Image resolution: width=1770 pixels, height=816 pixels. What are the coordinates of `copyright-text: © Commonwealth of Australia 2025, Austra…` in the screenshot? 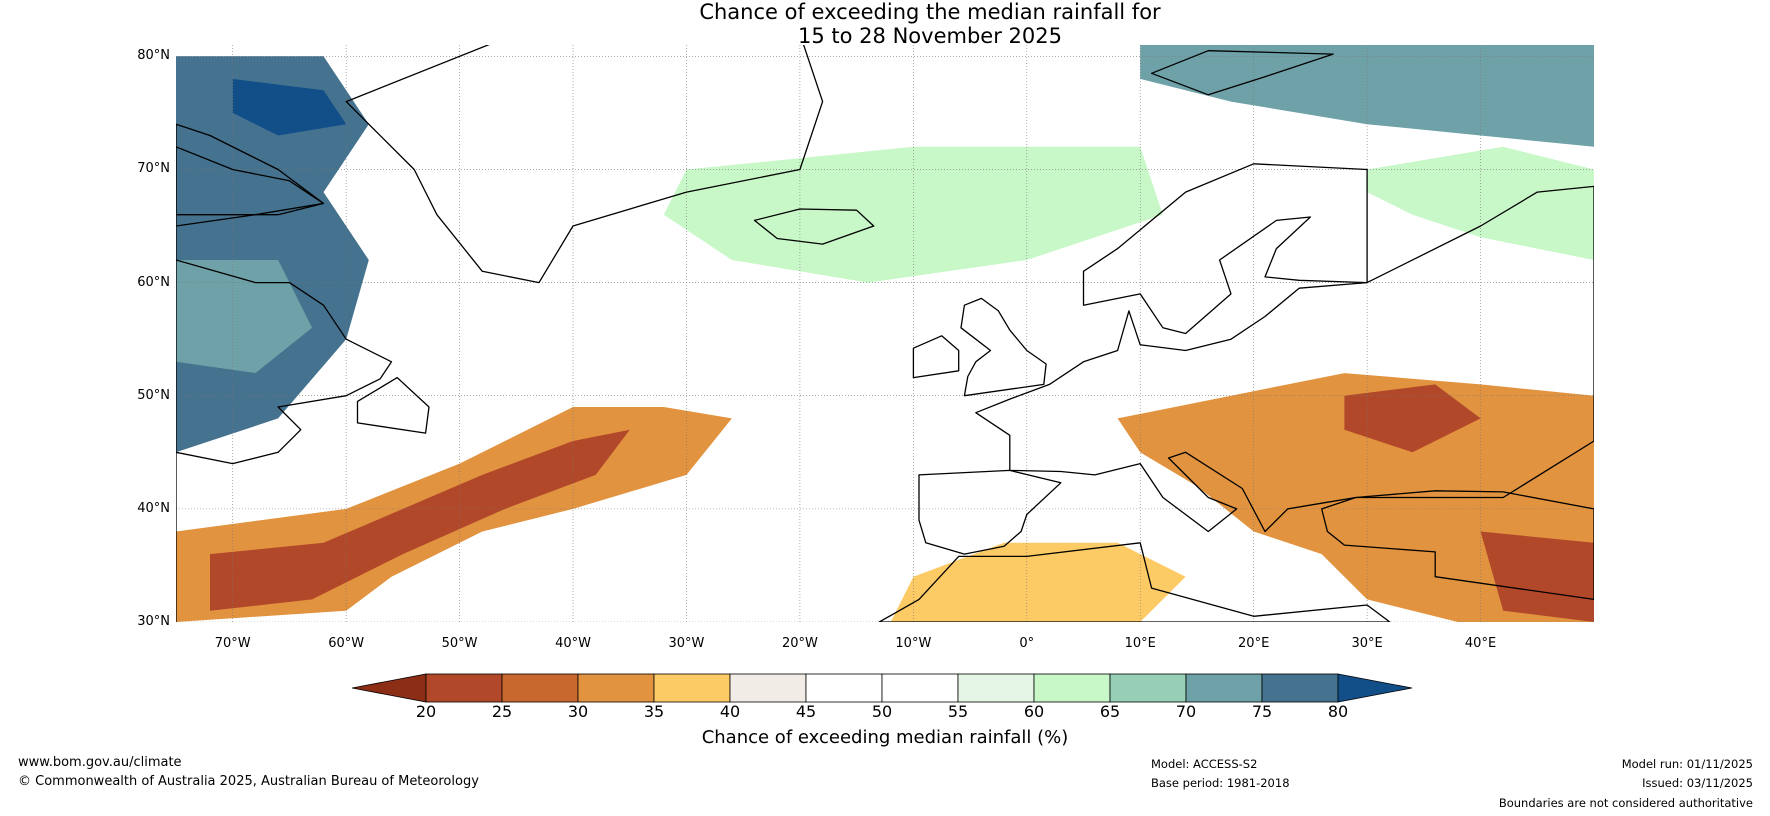 It's located at (248, 781).